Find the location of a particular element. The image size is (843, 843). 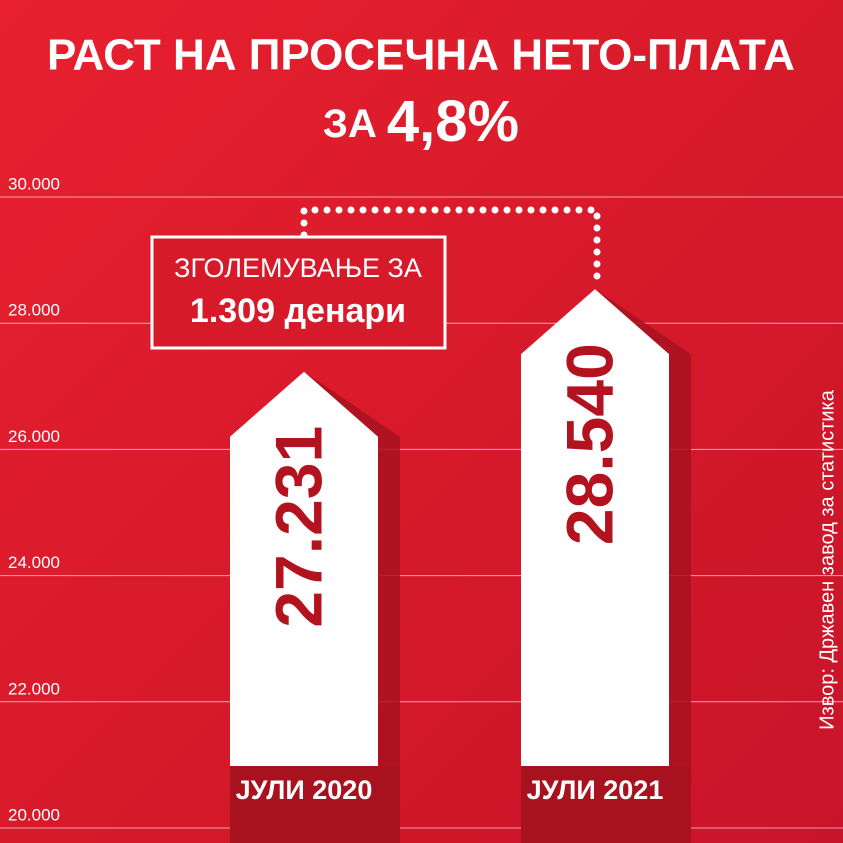

y-tick-label: 28.000 is located at coordinates (34, 310).